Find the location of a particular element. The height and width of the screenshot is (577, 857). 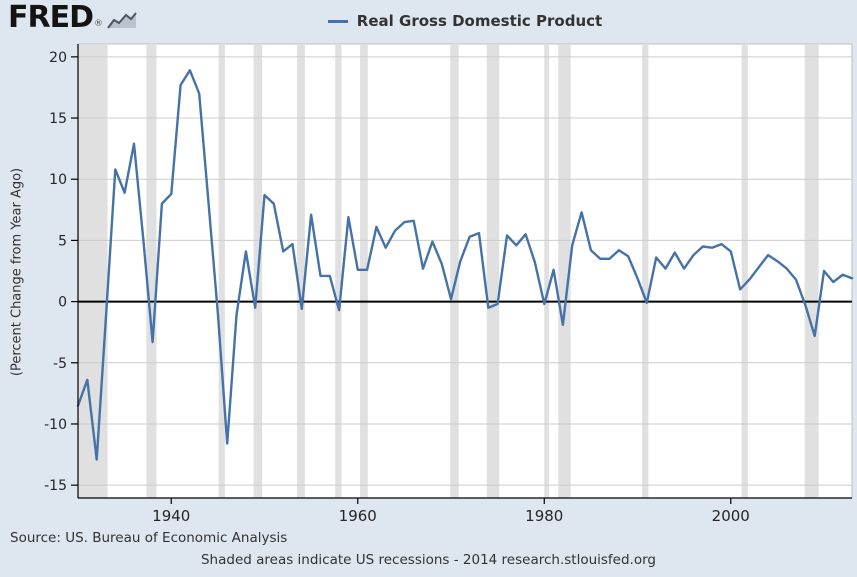

y-tick-label: 0 is located at coordinates (62, 303).